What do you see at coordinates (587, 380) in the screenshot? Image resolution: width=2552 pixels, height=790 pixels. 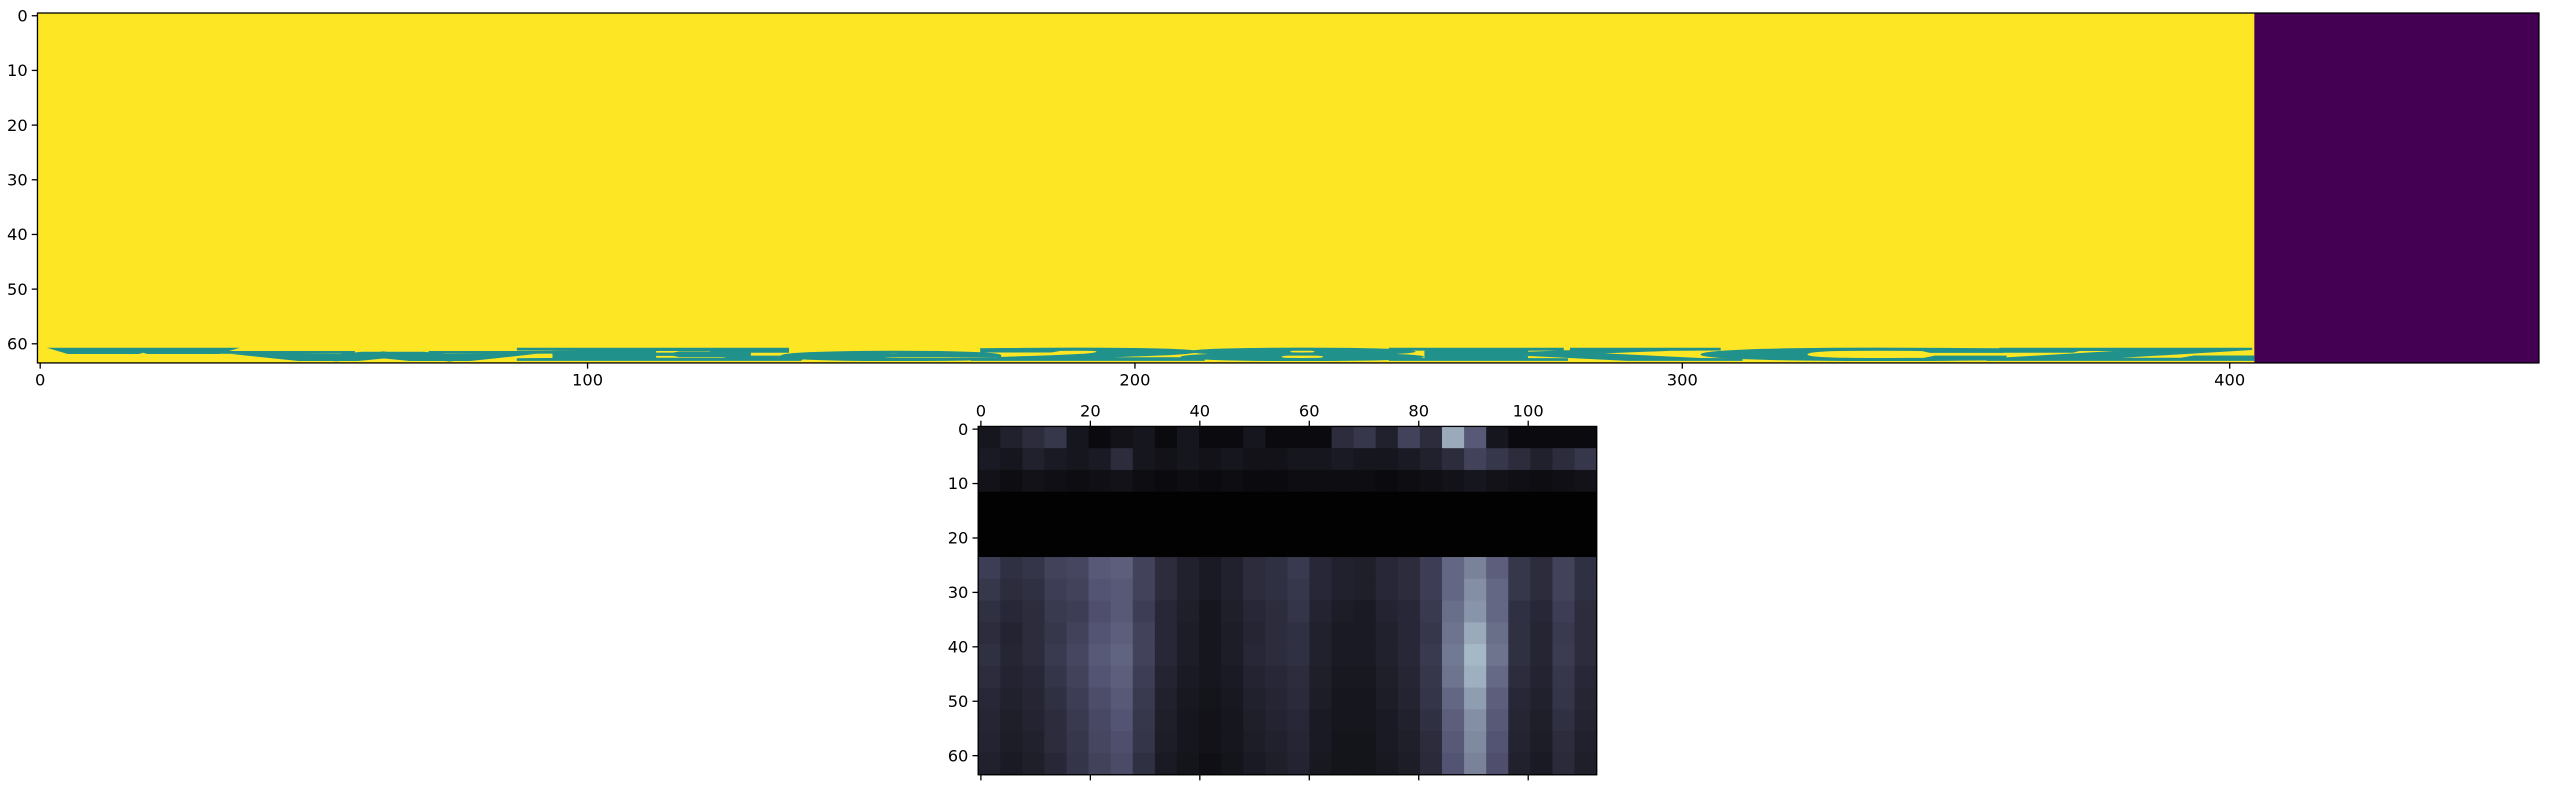 I see `x-tick-label: 100` at bounding box center [587, 380].